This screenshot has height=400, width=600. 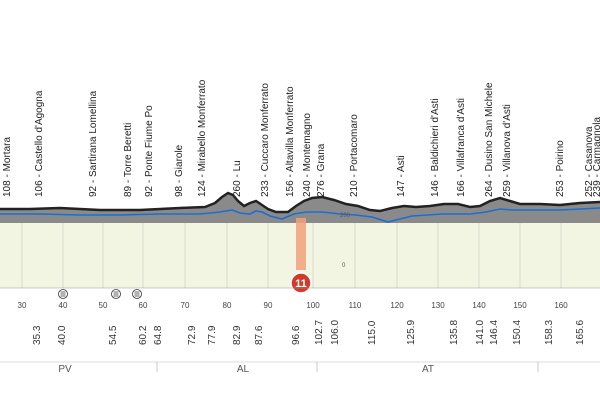 I want to click on place-label: 124 - Mirabello Monferrato, so click(x=202, y=138).